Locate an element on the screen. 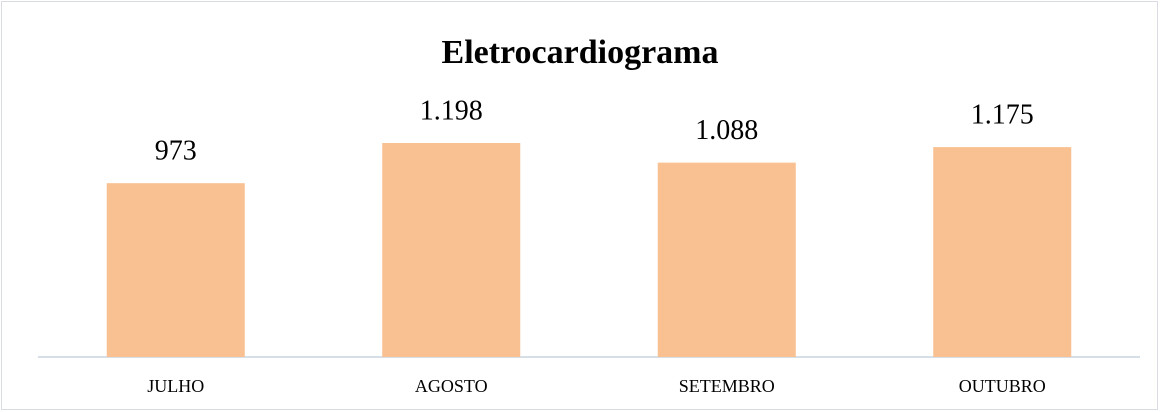 This screenshot has width=1160, height=412. x-tick-label: SETEMBRO is located at coordinates (727, 386).